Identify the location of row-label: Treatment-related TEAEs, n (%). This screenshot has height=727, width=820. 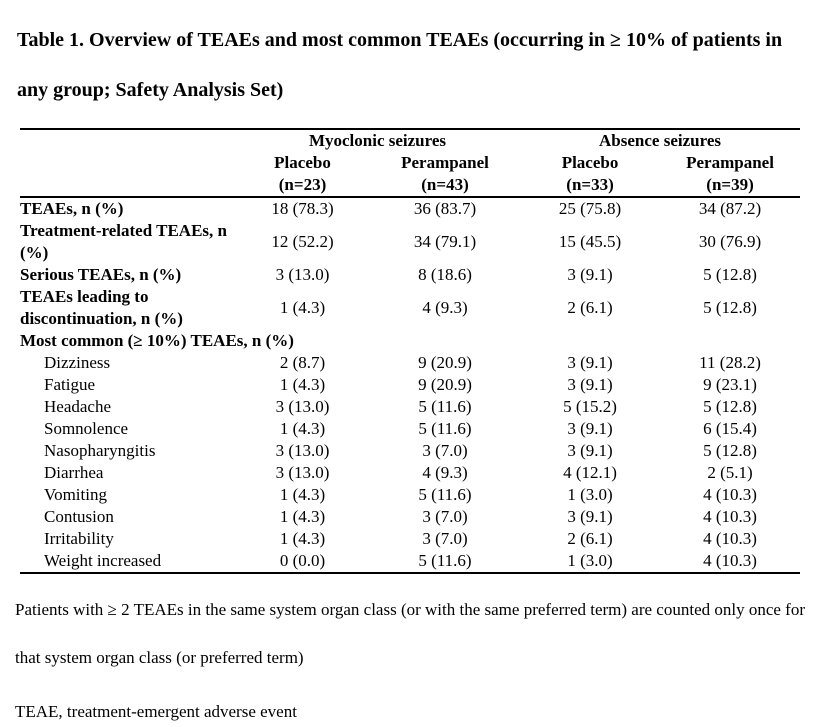
(123, 241).